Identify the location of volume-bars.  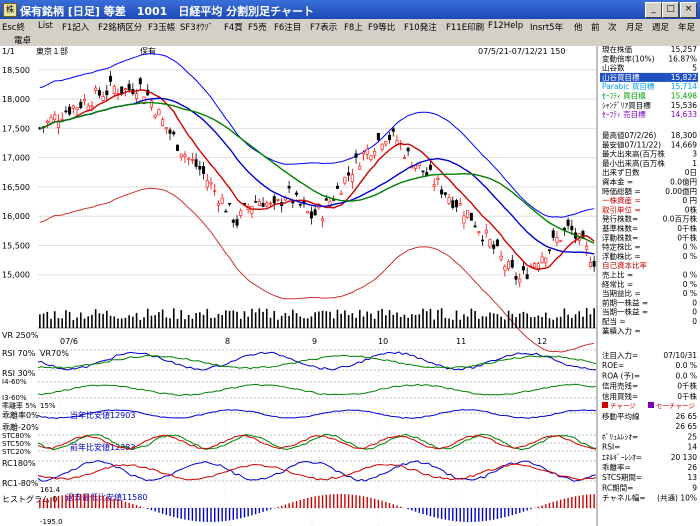
(317, 318).